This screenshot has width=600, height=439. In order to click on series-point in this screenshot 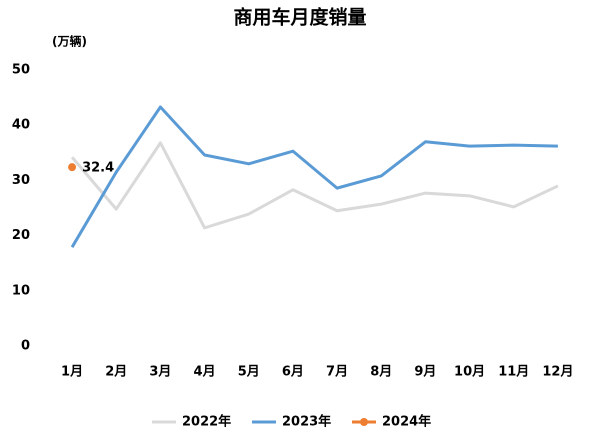, I will do `click(72, 167)`.